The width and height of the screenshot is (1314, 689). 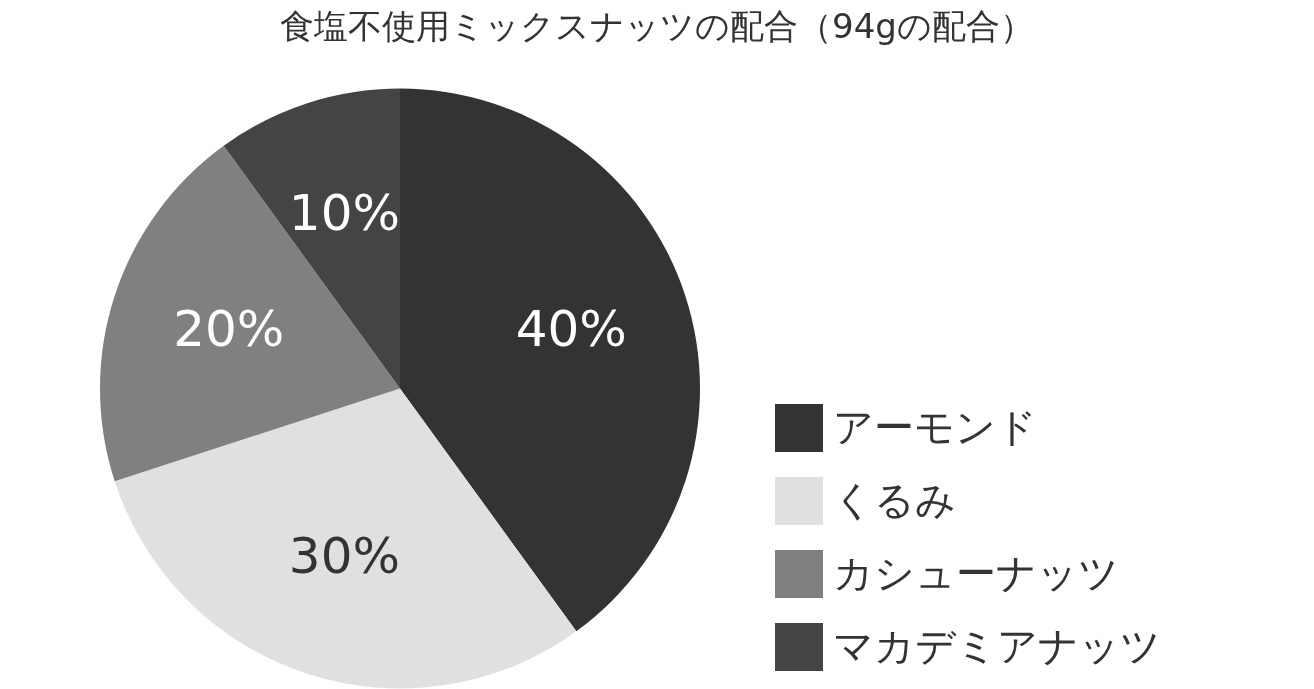 What do you see at coordinates (657, 26) in the screenshot?
I see `chart-title: 食塩不使用ミックスナッツの配合（94gの配合）` at bounding box center [657, 26].